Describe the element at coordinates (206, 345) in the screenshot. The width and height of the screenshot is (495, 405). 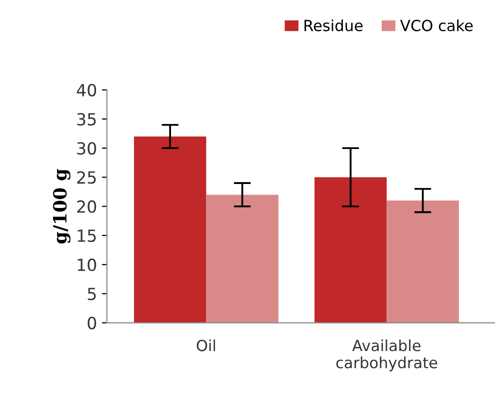
I see `x-tick-label: Oil` at that location.